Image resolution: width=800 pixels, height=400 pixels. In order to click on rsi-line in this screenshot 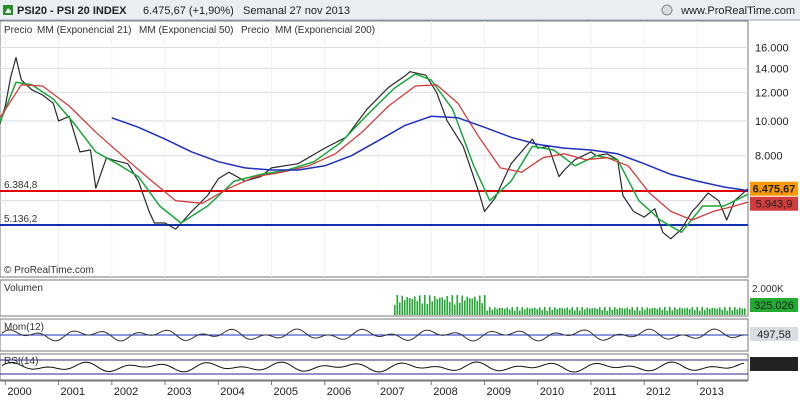, I will do `click(373, 367)`.